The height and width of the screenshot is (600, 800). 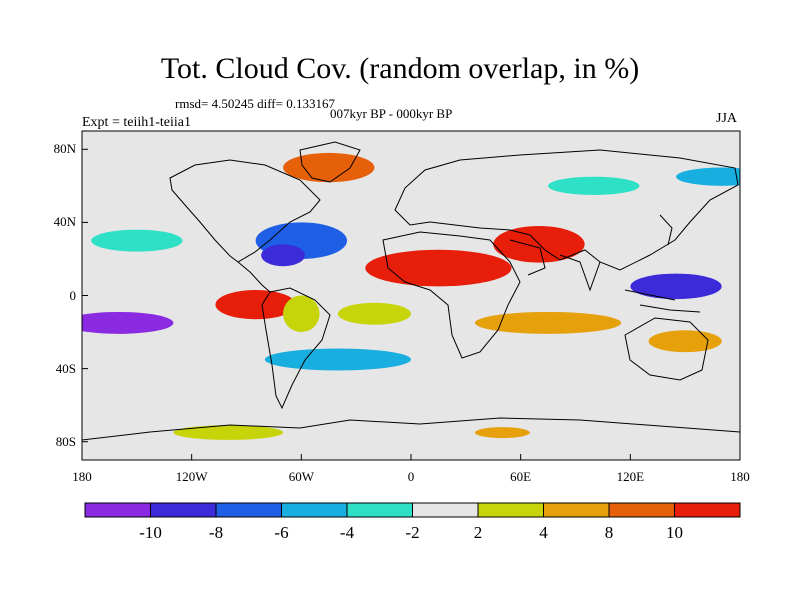 What do you see at coordinates (65, 368) in the screenshot?
I see `lat-tick-label: 40S` at bounding box center [65, 368].